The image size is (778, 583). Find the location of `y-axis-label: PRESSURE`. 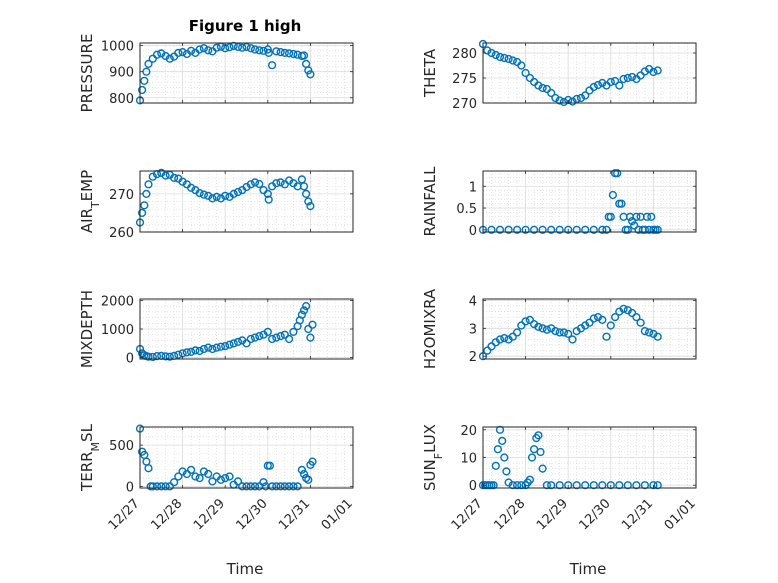

y-axis-label: PRESSURE is located at coordinates (87, 73).